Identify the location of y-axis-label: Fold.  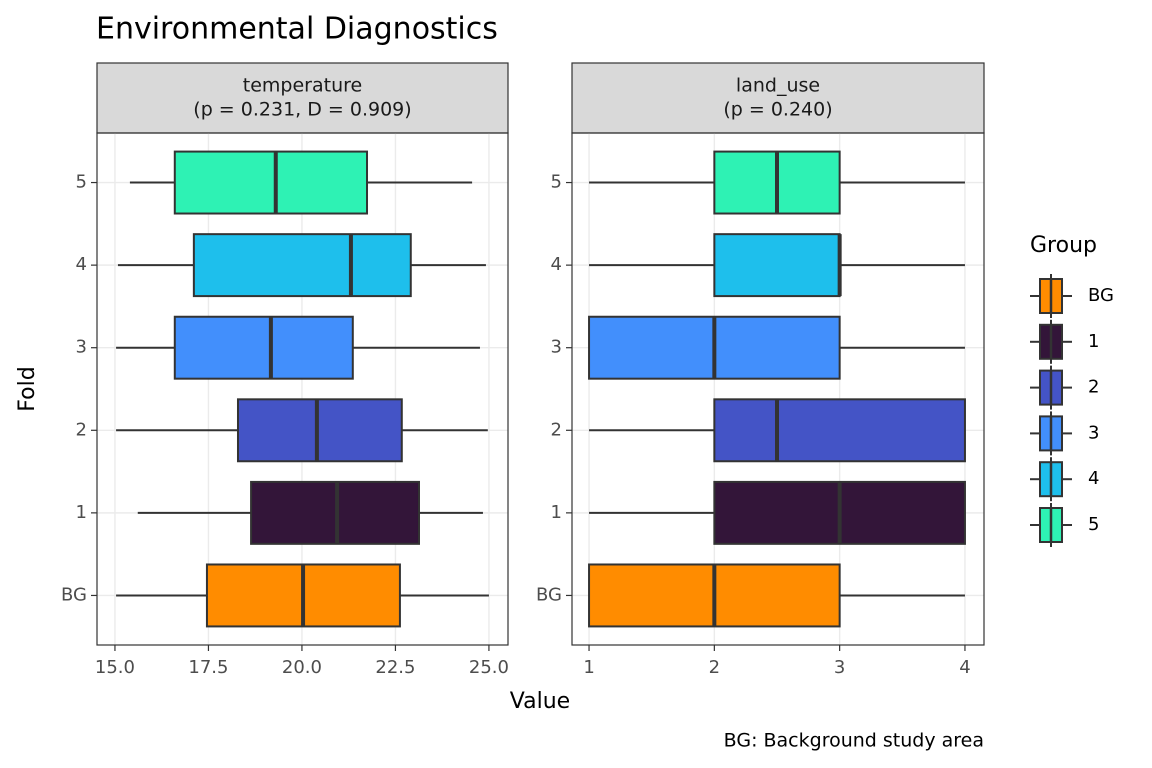
(27, 388).